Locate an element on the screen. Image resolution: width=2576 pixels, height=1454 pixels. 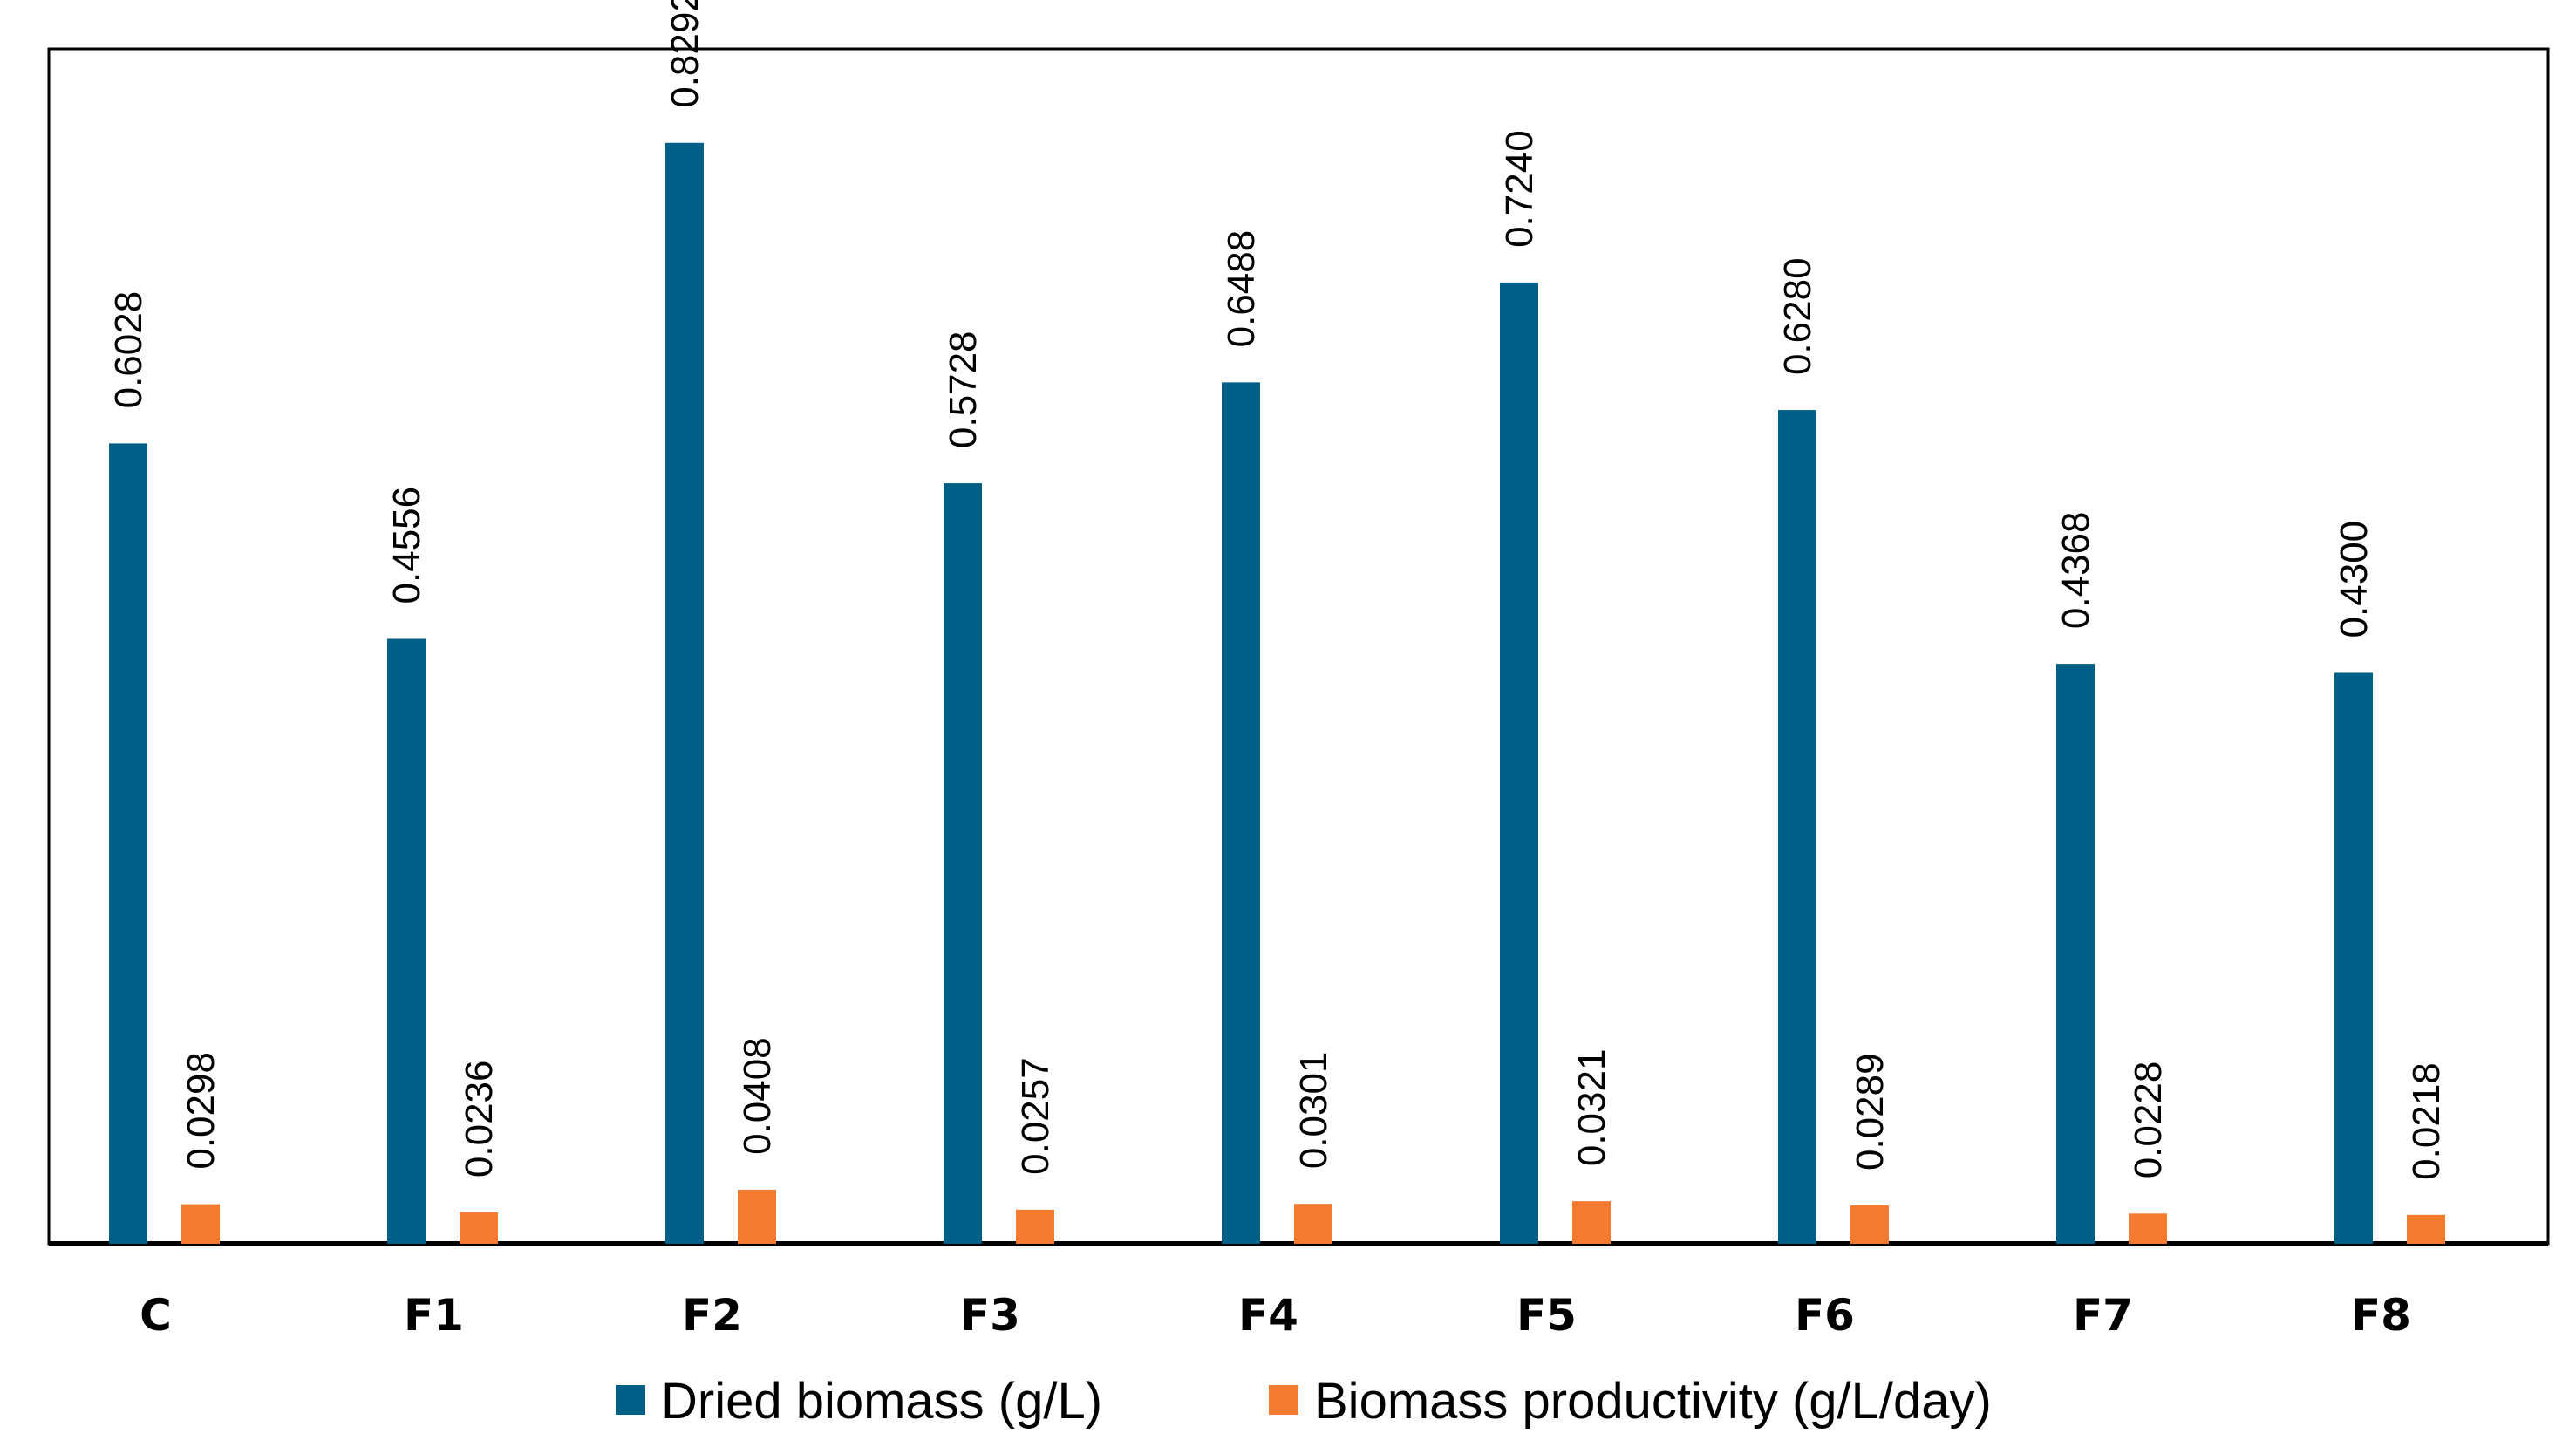
data-label-biomass-productivity-f4: 0.0301 is located at coordinates (1313, 1111).